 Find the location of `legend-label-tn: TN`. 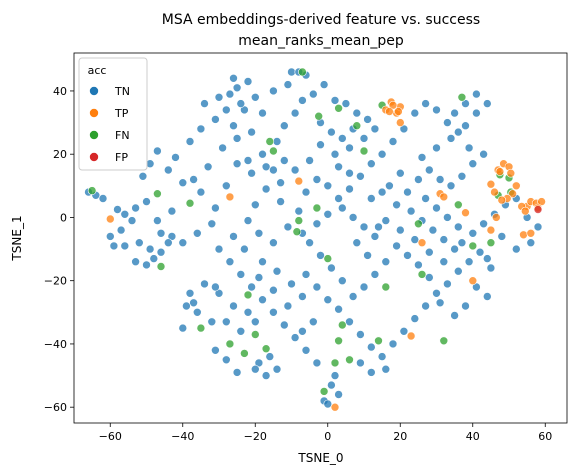

legend-label-tn: TN is located at coordinates (122, 91).